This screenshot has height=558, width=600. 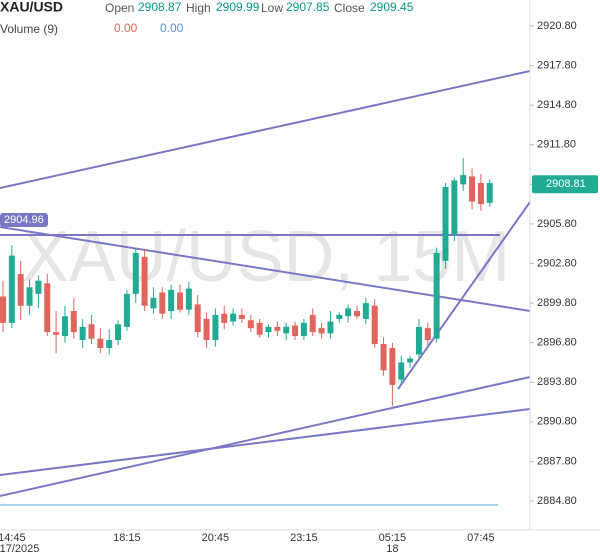 I want to click on y-tick-label: 2920.80, so click(x=557, y=26).